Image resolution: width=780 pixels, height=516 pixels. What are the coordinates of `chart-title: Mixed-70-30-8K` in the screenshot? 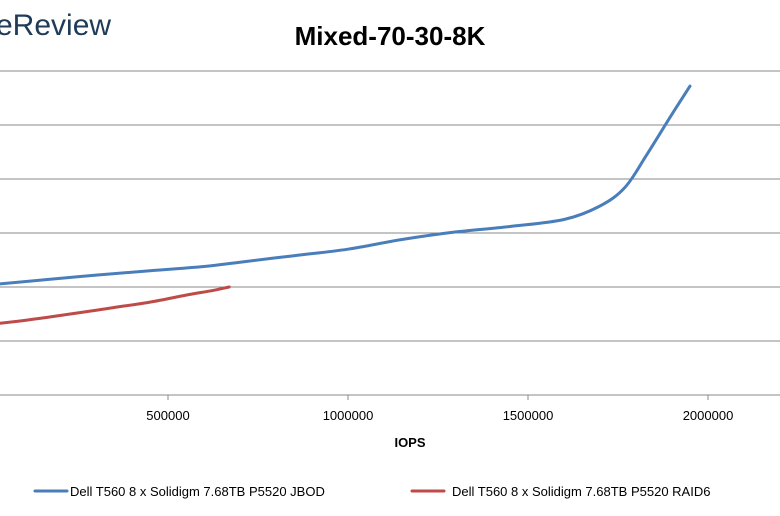 It's located at (390, 36).